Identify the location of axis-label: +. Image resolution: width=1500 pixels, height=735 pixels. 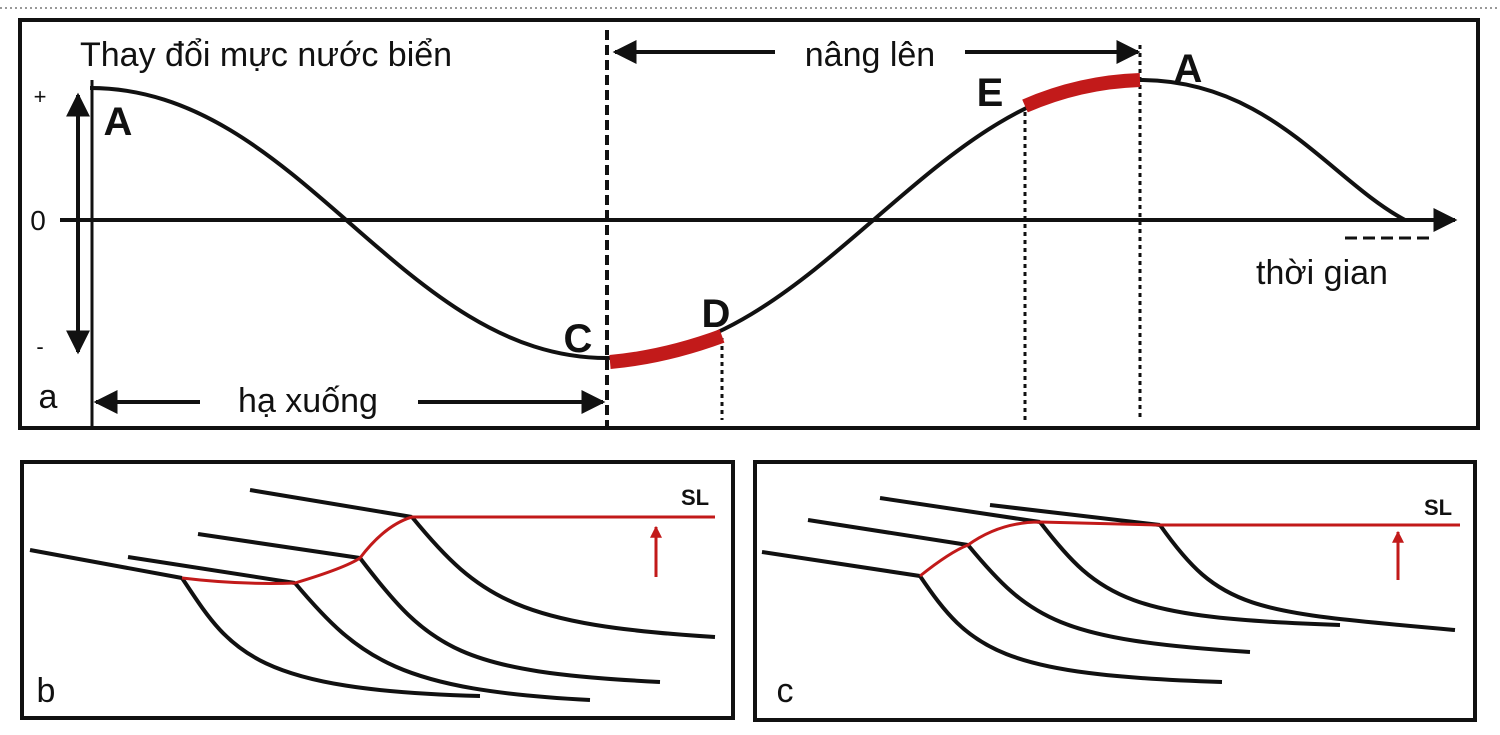
(40, 96).